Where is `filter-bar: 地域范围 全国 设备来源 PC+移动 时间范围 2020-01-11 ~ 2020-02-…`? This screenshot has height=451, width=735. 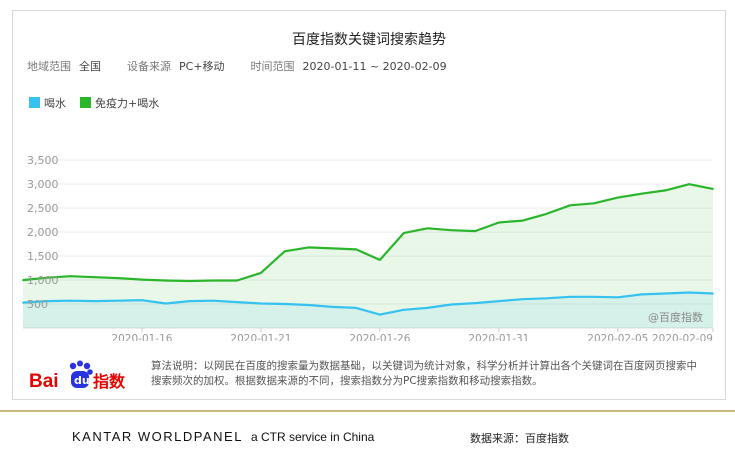
filter-bar: 地域范围 全国 设备来源 PC+移动 时间范围 2020-01-11 ~ 2020-02-… is located at coordinates (250, 66).